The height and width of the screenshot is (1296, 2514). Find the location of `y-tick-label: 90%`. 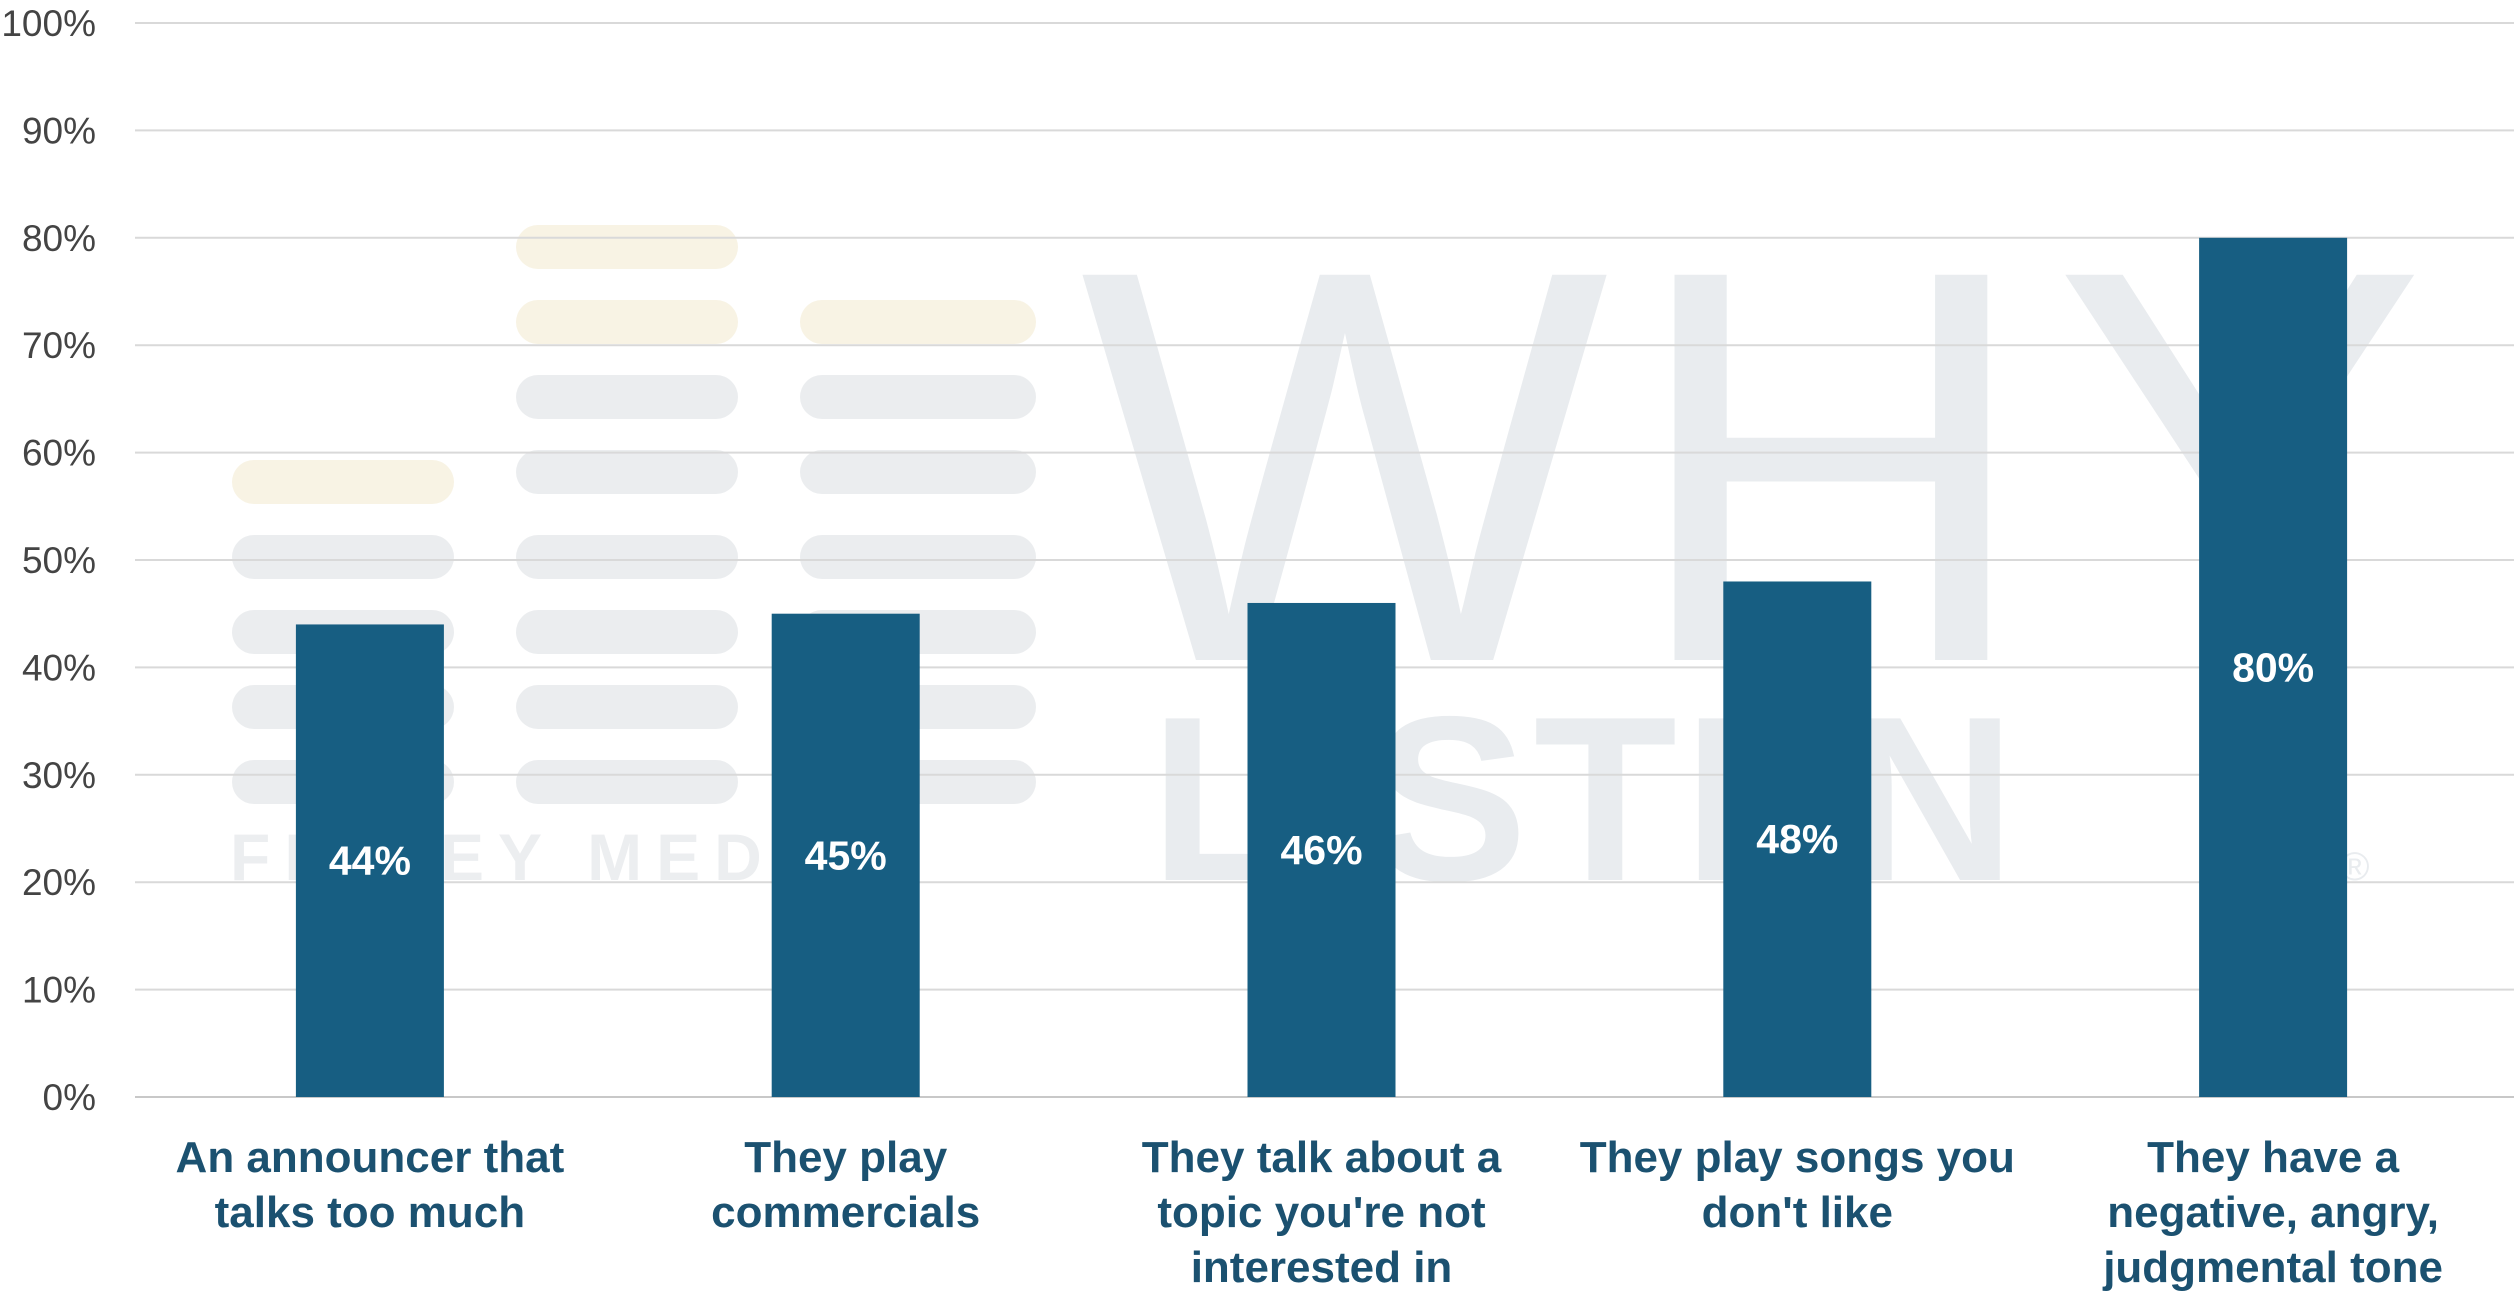

y-tick-label: 90% is located at coordinates (59, 130).